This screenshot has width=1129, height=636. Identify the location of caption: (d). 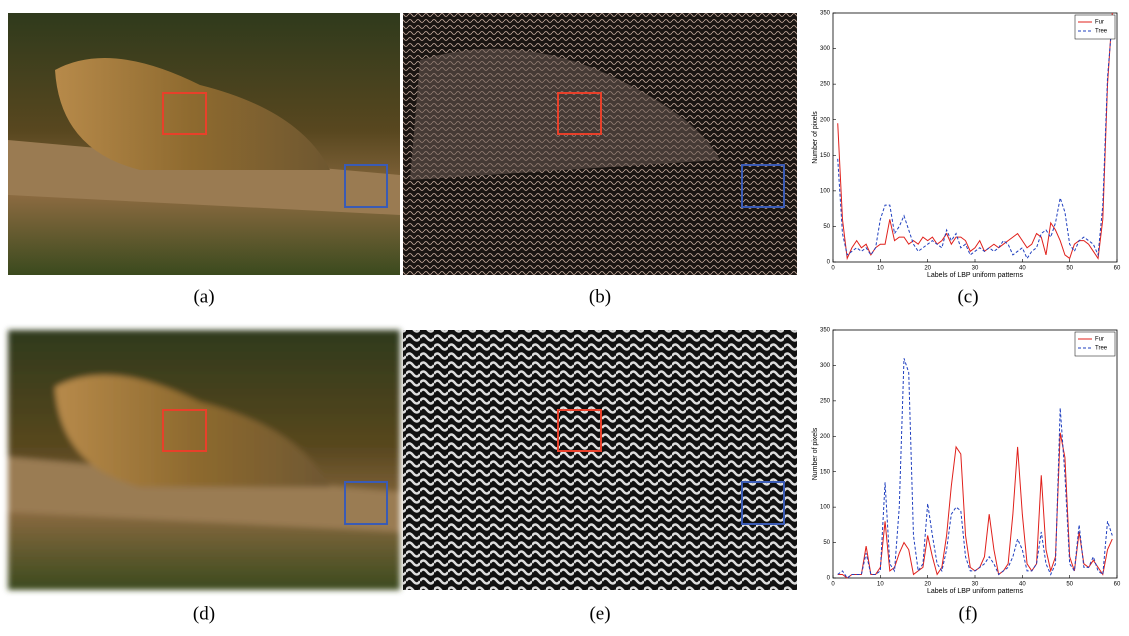
(204, 613).